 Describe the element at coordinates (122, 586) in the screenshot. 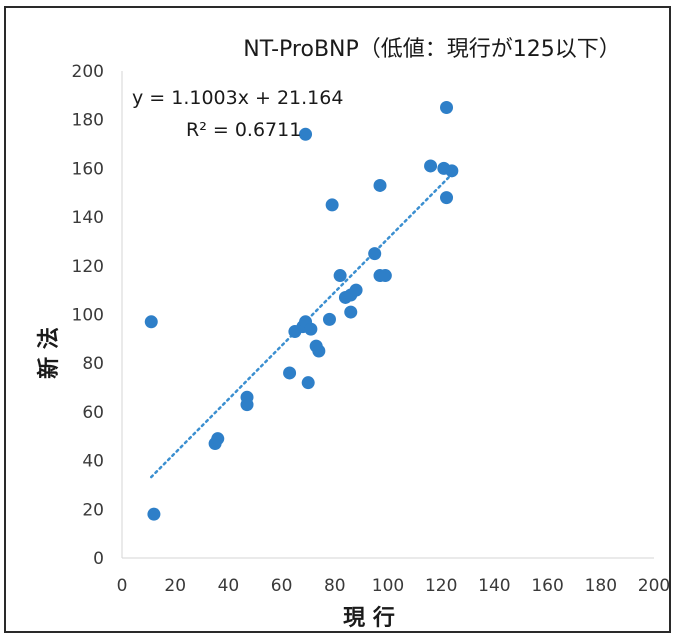

I see `x-tick-label: 0` at that location.